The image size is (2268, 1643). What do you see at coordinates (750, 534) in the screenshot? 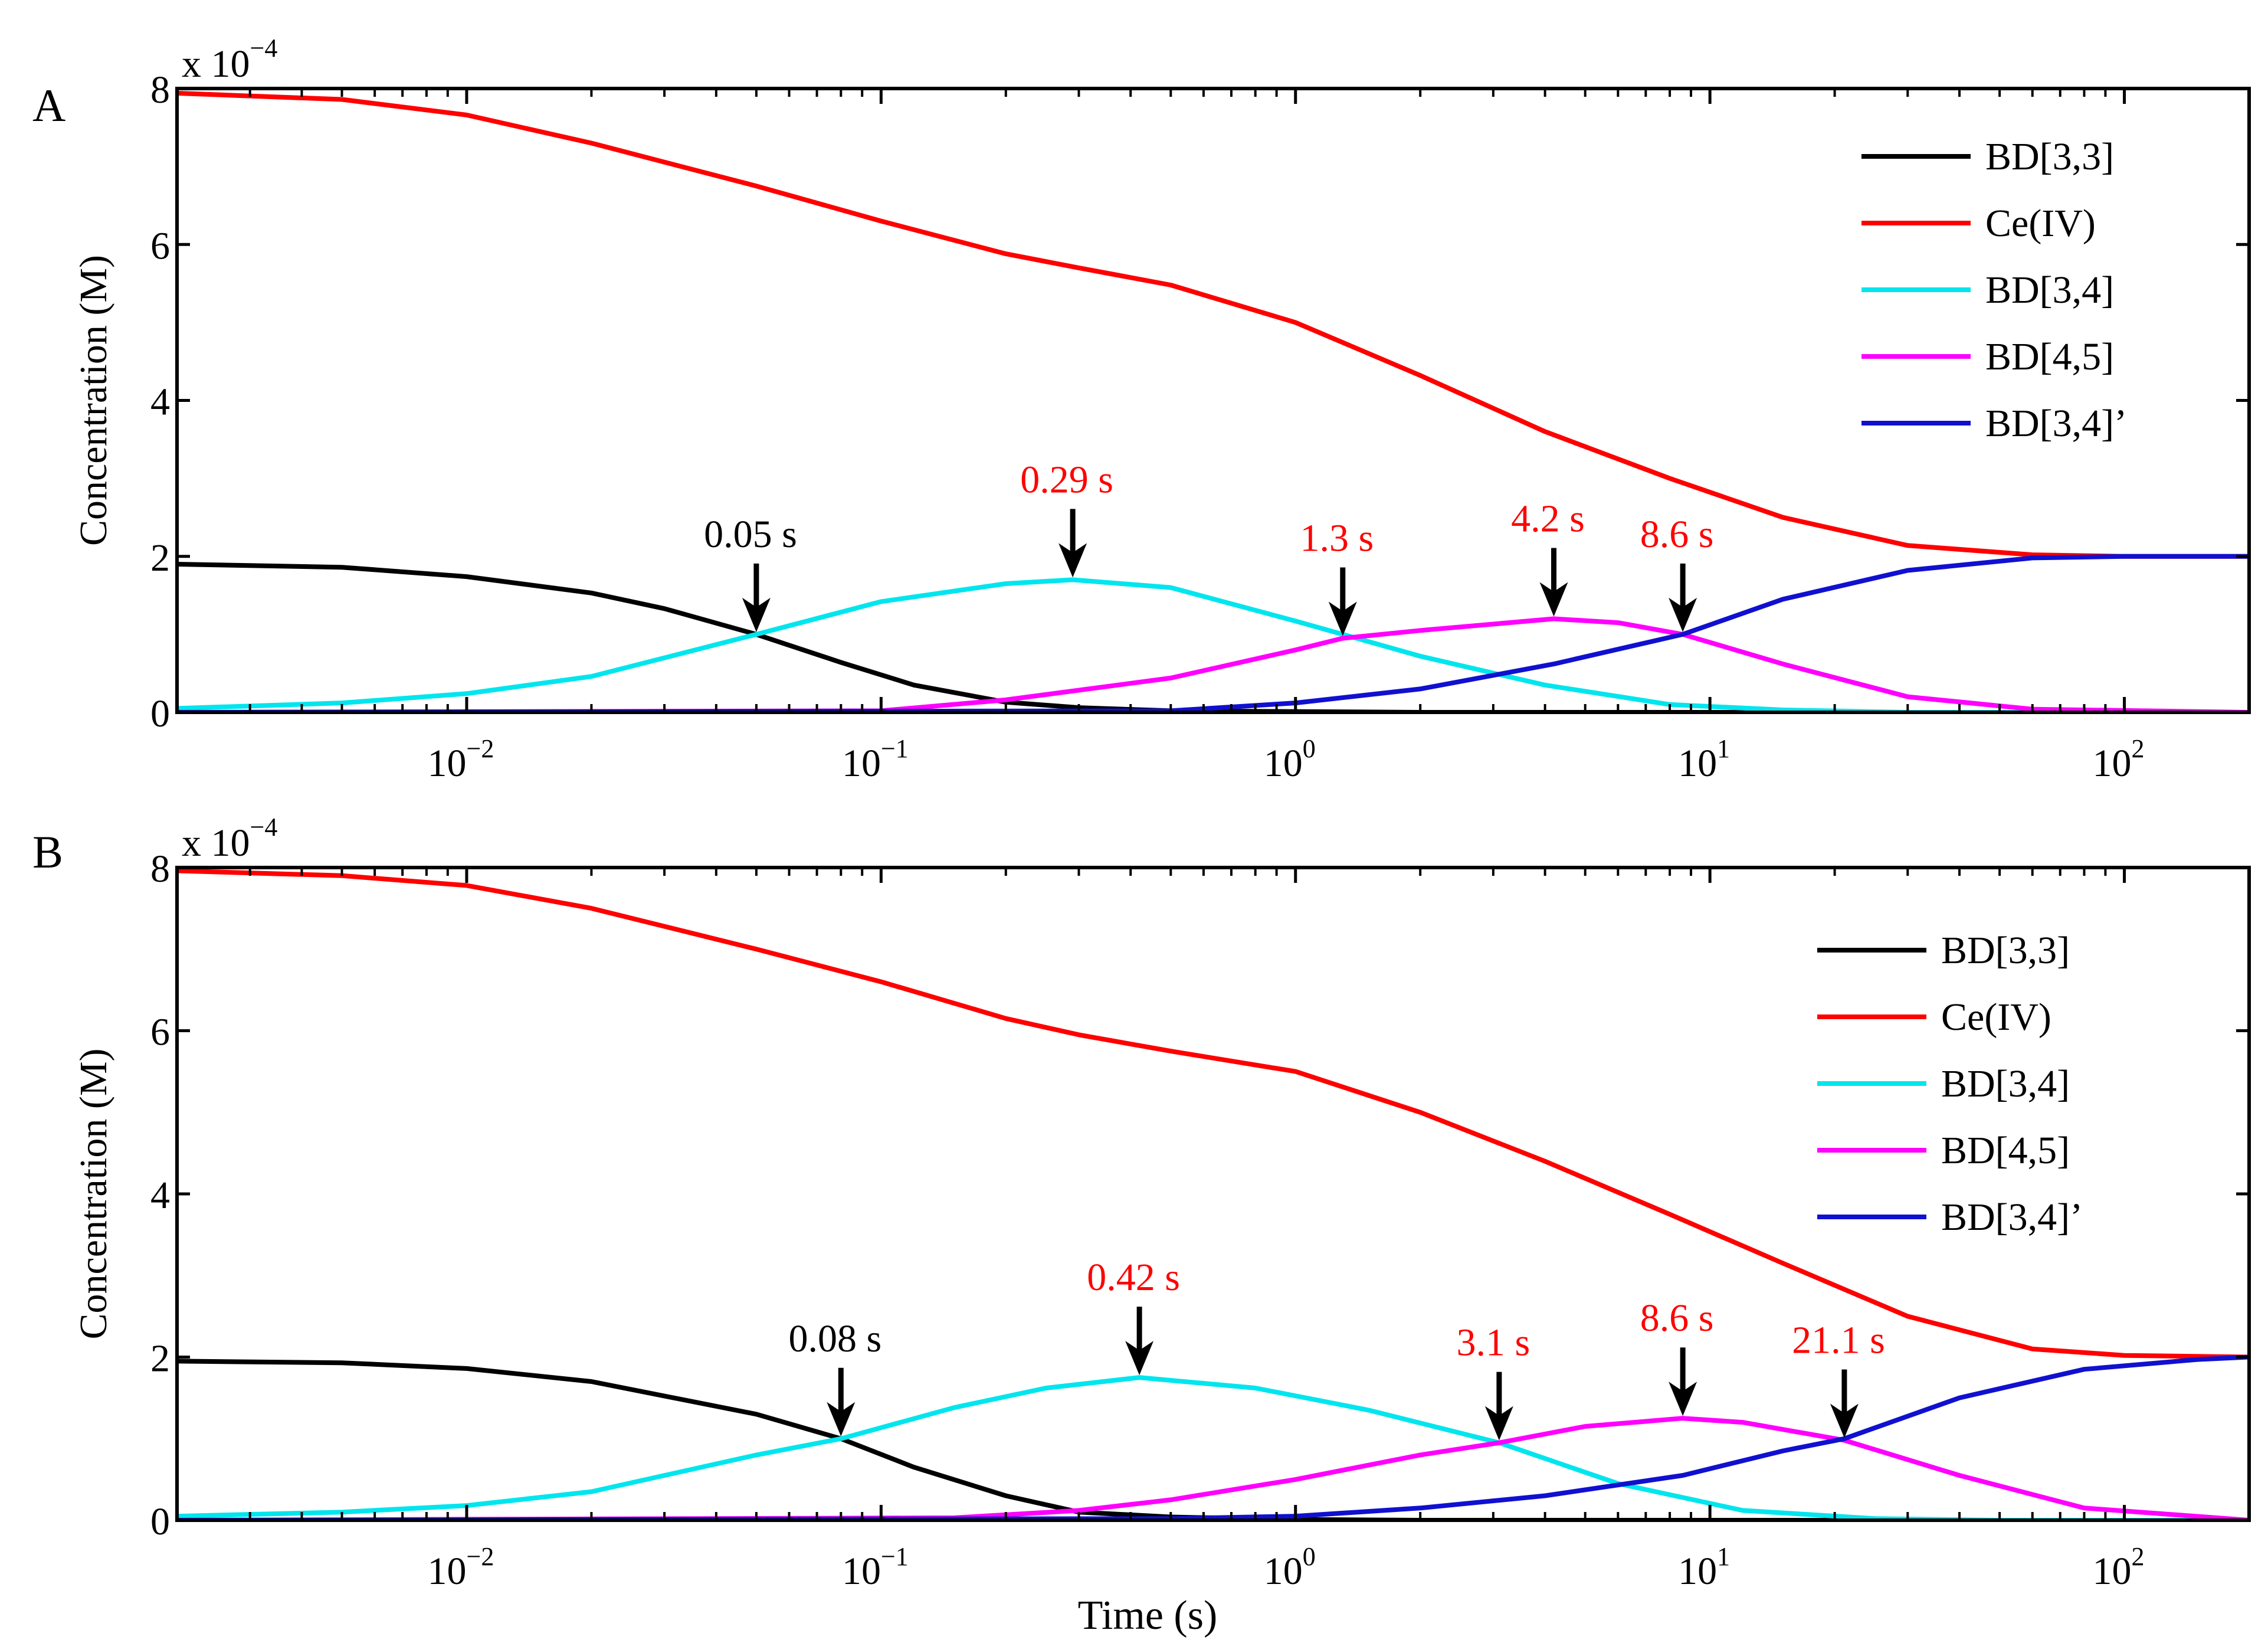
I see `annotation-label: 0.05 s` at bounding box center [750, 534].